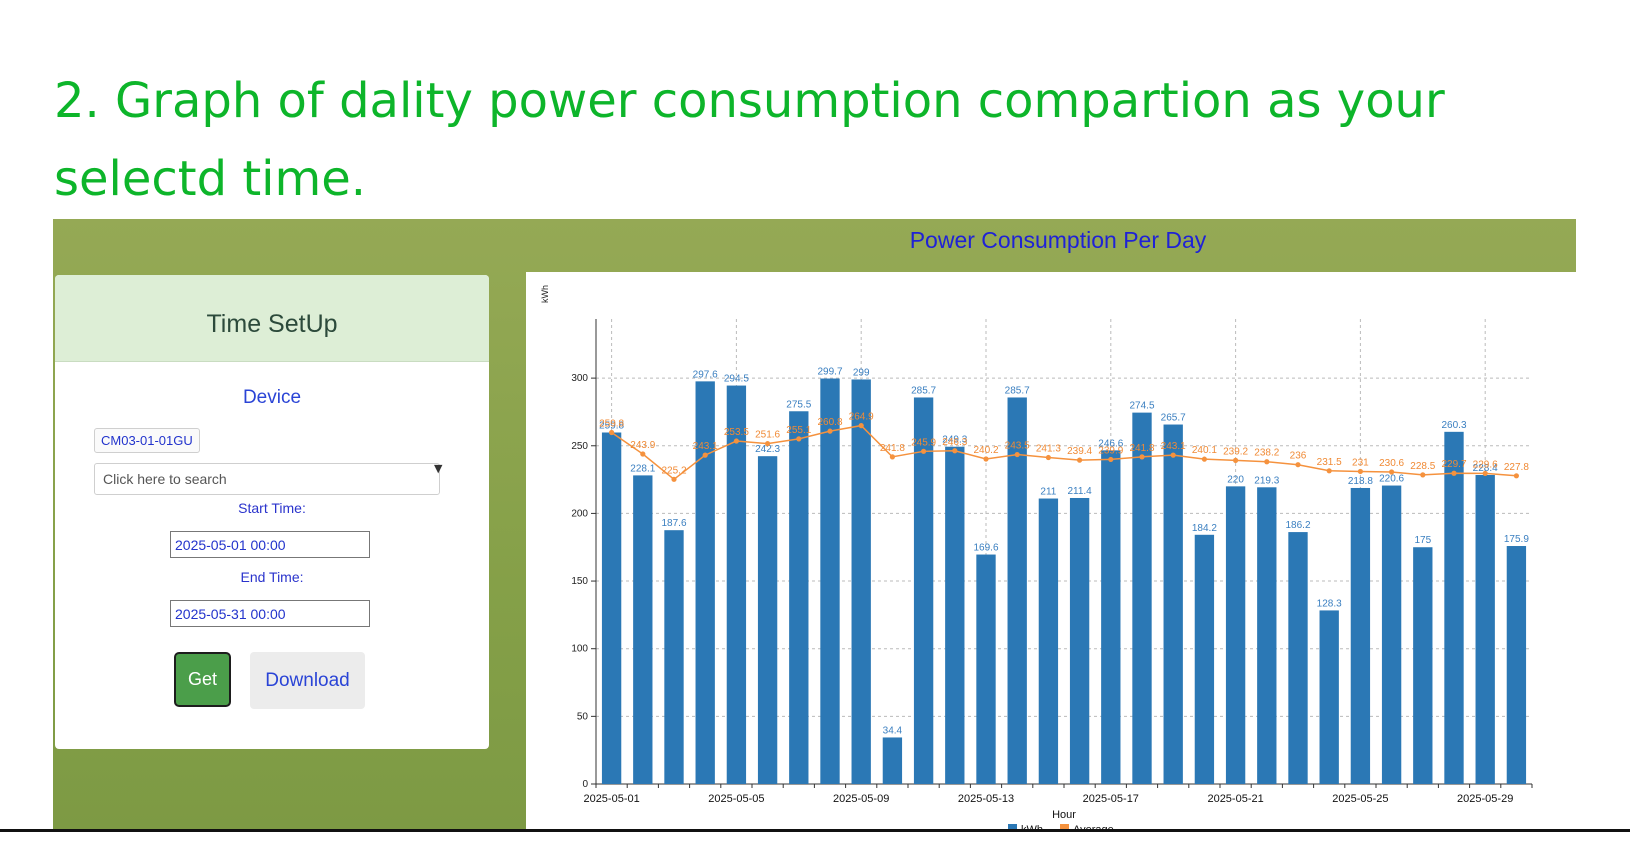 The width and height of the screenshot is (1630, 860). Describe the element at coordinates (438, 468) in the screenshot. I see `dropdown-caret-icon: ▼` at that location.